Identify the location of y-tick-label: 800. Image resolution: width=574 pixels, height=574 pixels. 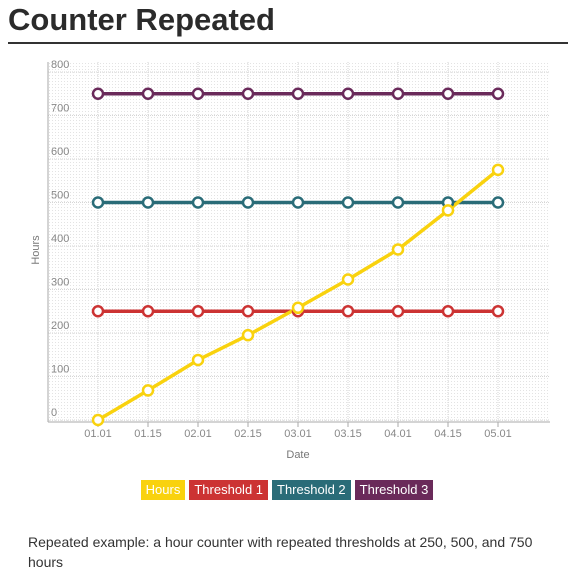
(60, 65).